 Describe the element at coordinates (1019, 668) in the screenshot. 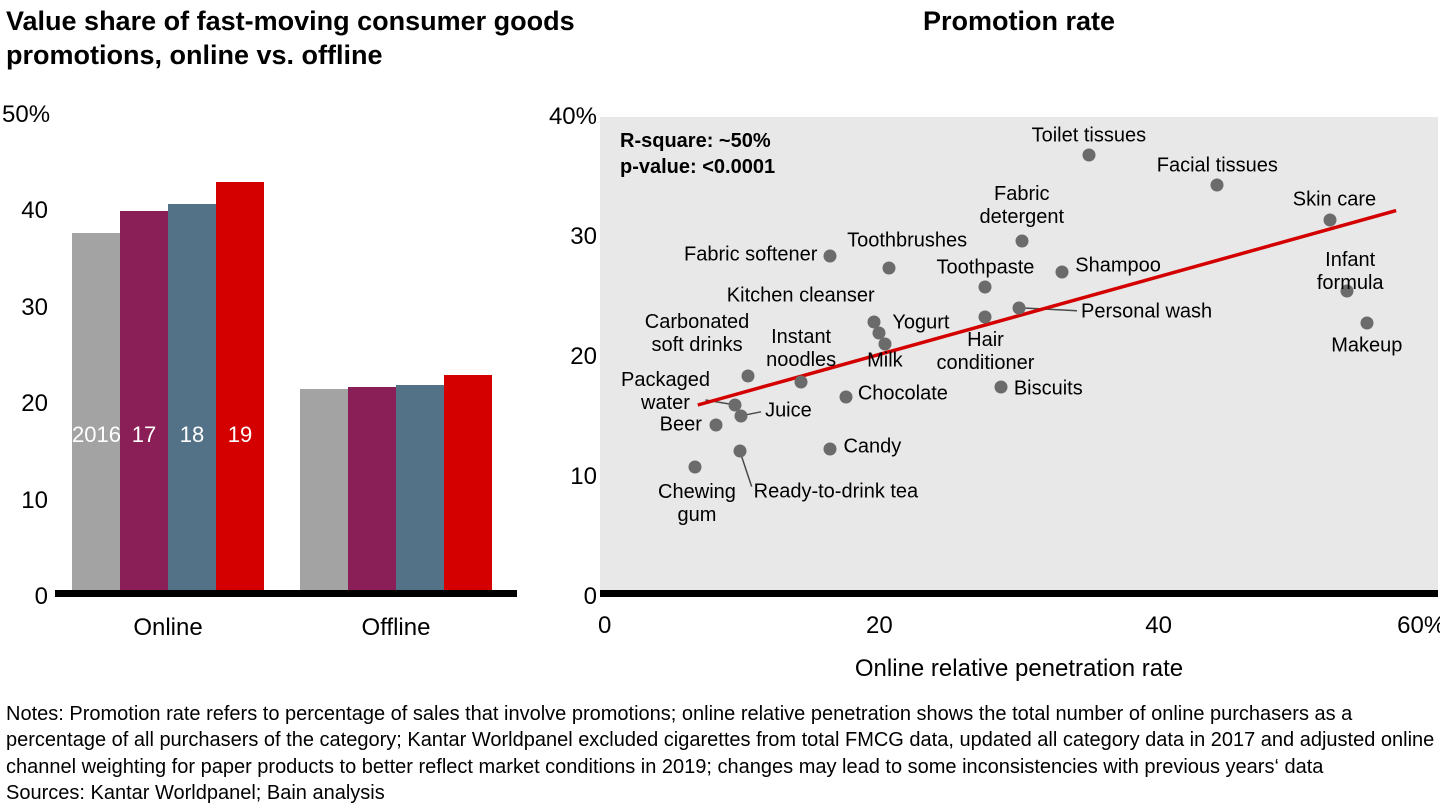

I see `scatter-x-axis-title: Online relative penetration rate` at that location.